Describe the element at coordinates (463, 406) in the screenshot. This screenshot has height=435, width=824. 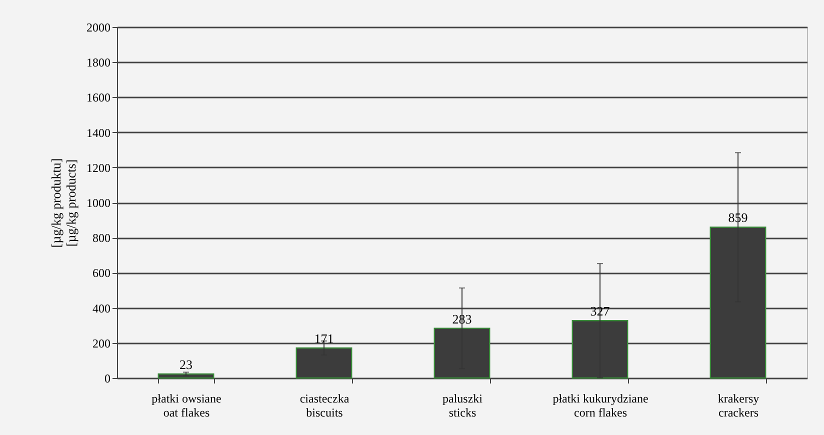
I see `x-tick-label: paluszki sticks` at that location.